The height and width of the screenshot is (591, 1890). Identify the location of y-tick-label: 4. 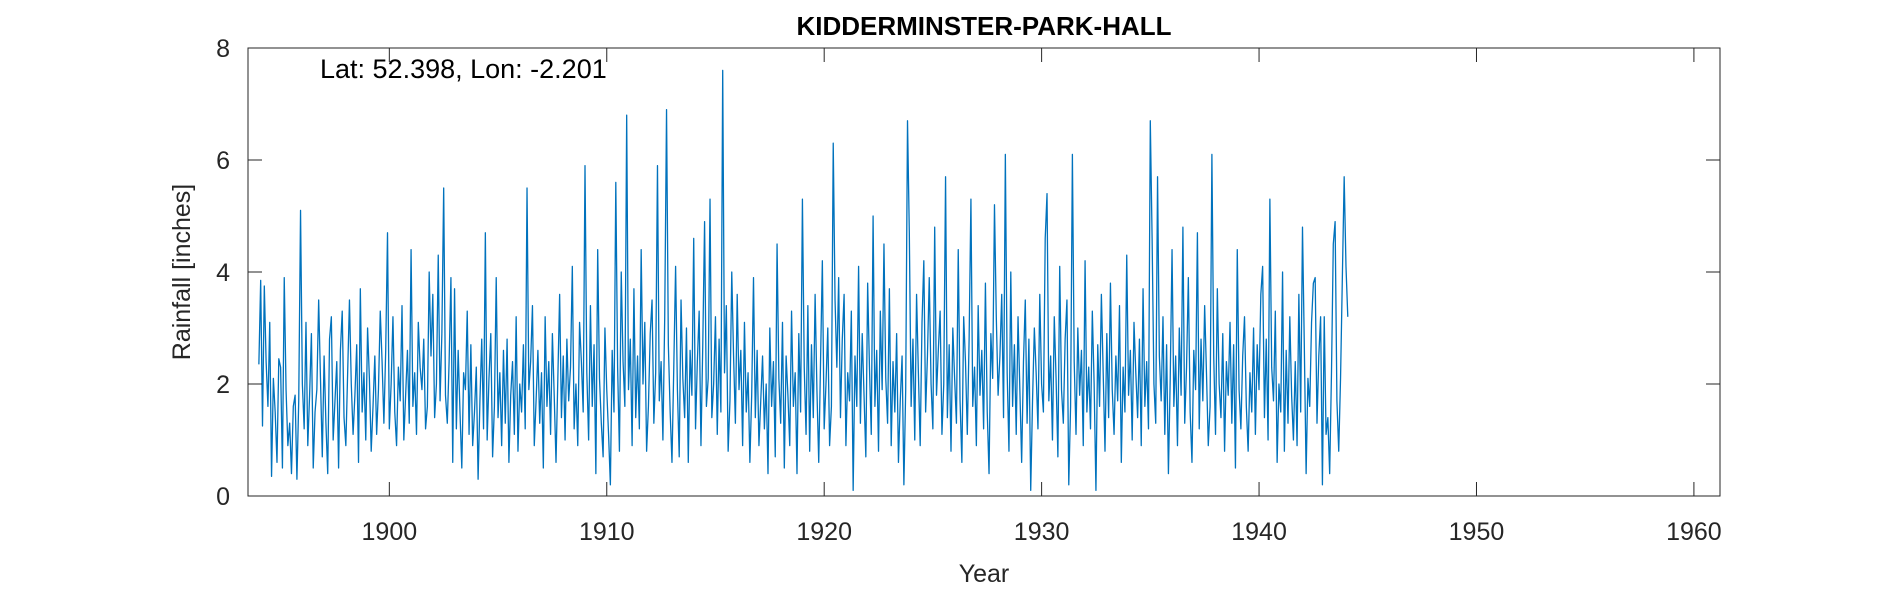
(223, 273).